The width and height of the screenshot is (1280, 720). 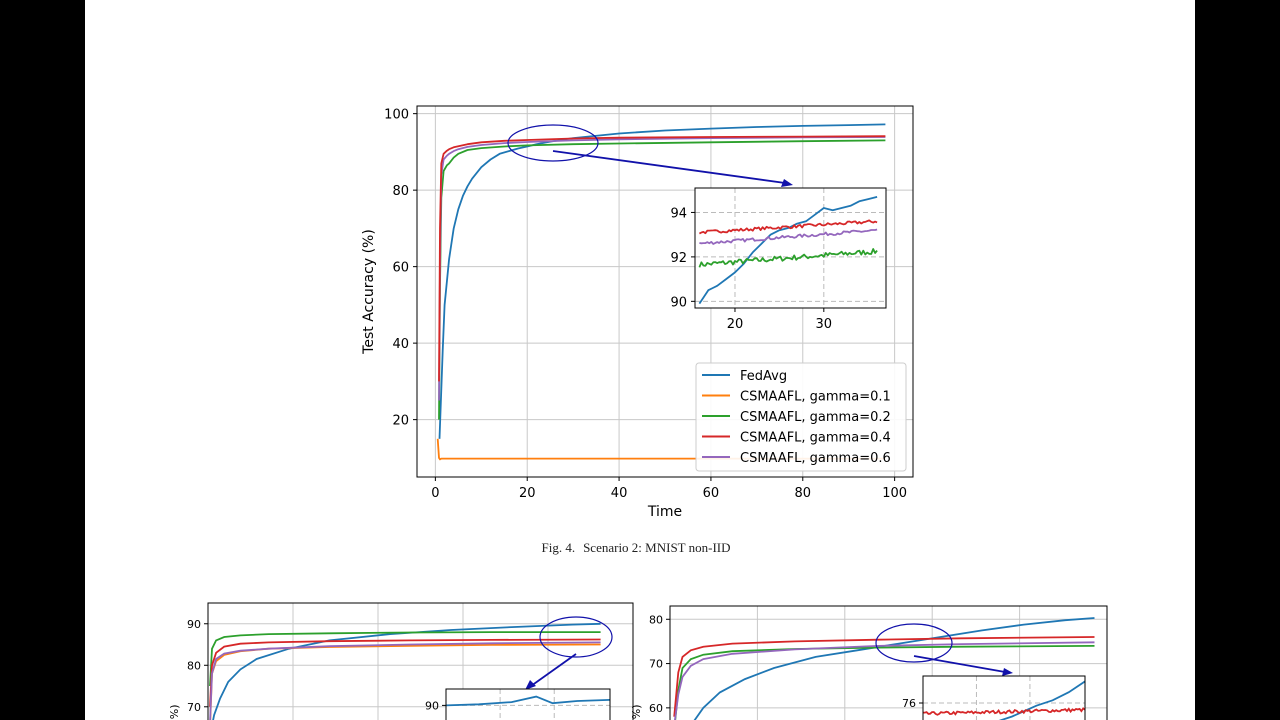 I want to click on main-ytick-label: 60, so click(x=400, y=268).